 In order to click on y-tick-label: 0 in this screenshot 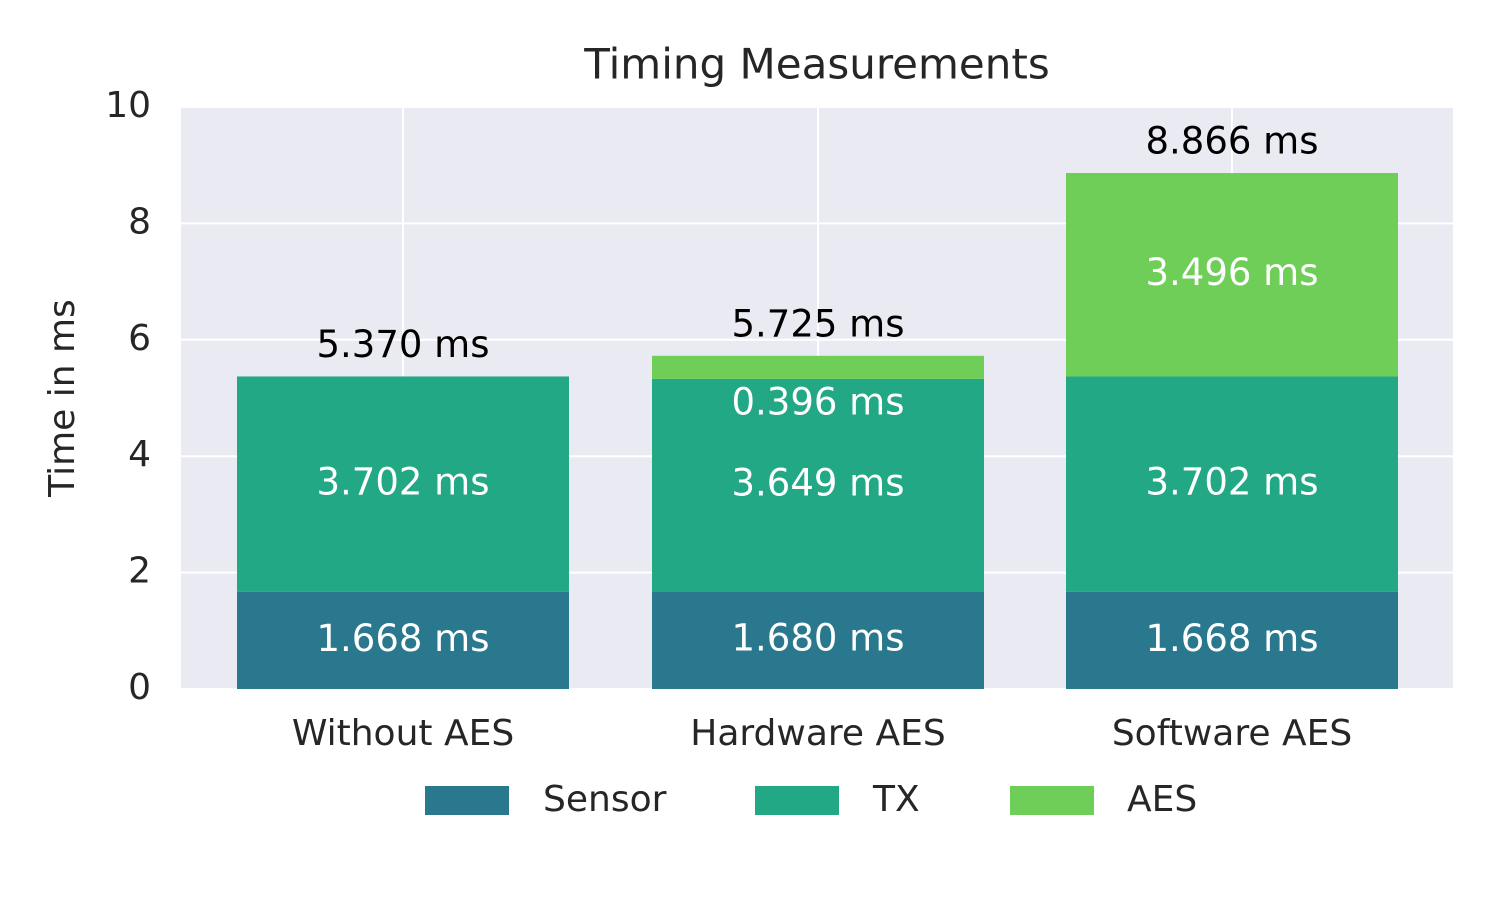, I will do `click(139, 687)`.